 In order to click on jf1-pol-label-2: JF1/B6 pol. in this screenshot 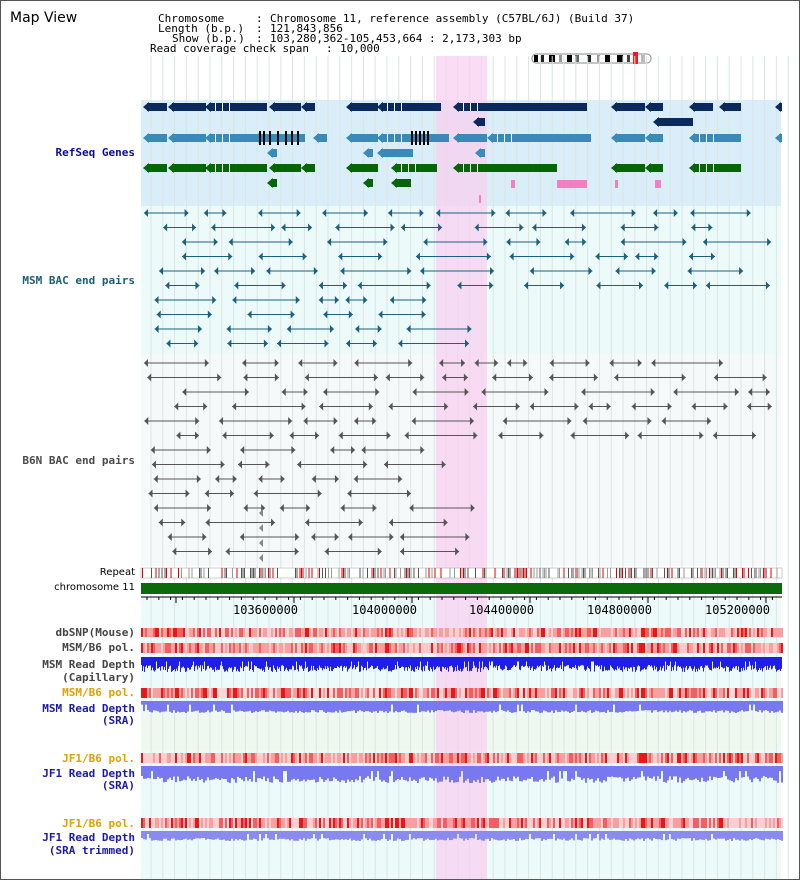, I will do `click(98, 823)`.